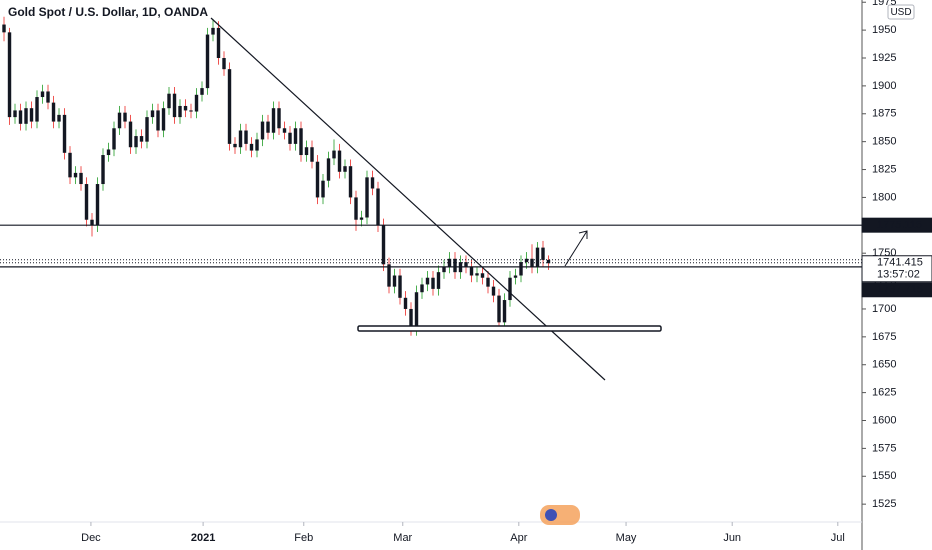 This screenshot has height=550, width=932. What do you see at coordinates (884, 309) in the screenshot?
I see `y-tick-label: 1700` at bounding box center [884, 309].